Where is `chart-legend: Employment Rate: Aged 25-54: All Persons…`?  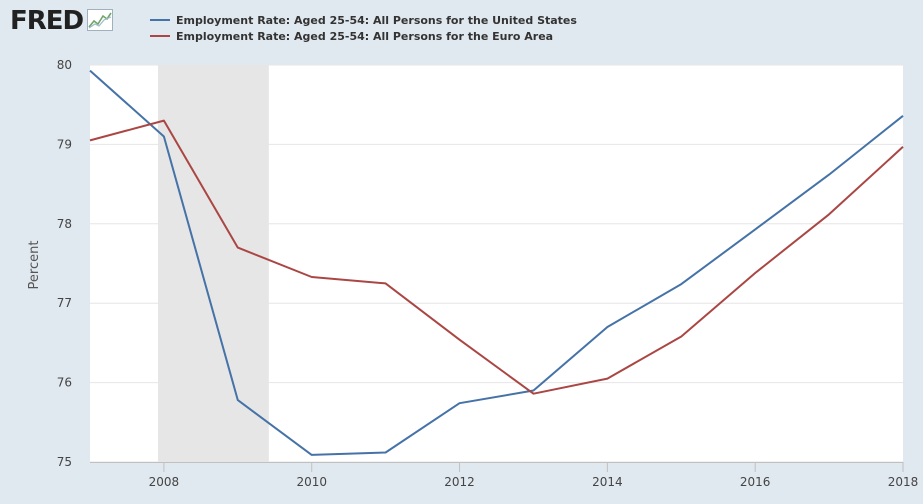
chart-legend: Employment Rate: Aged 25-54: All Persons… is located at coordinates (363, 28).